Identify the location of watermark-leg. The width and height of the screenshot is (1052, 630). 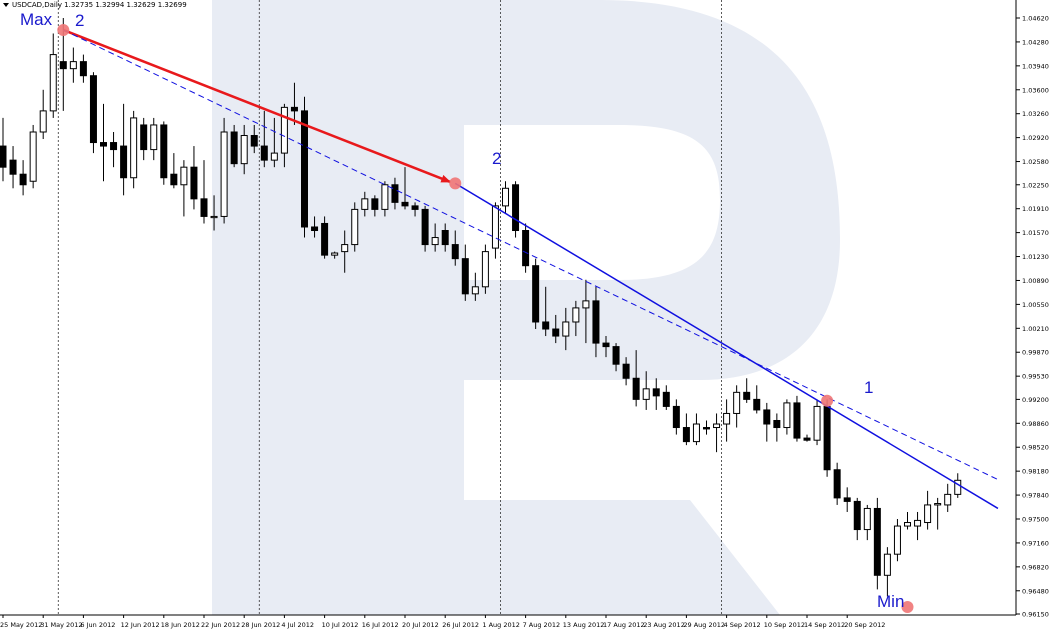
(622, 557).